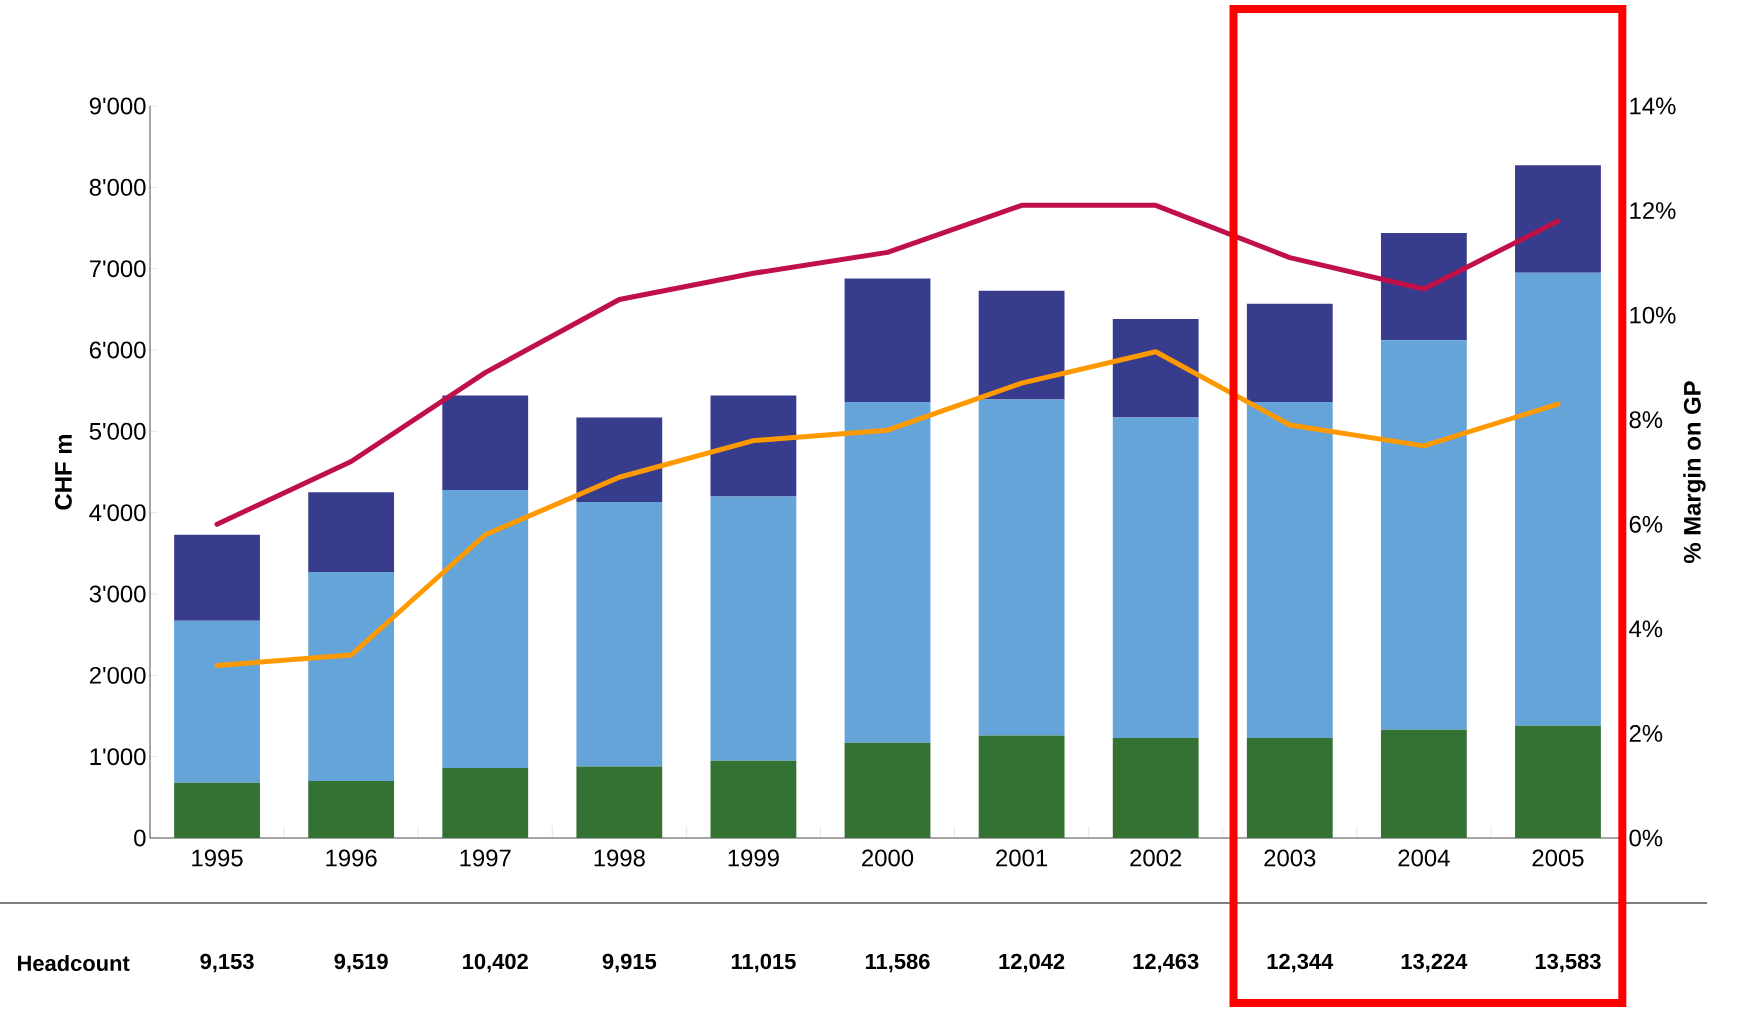 The height and width of the screenshot is (1022, 1762). Describe the element at coordinates (118, 757) in the screenshot. I see `y-tick-label: 1'000` at that location.